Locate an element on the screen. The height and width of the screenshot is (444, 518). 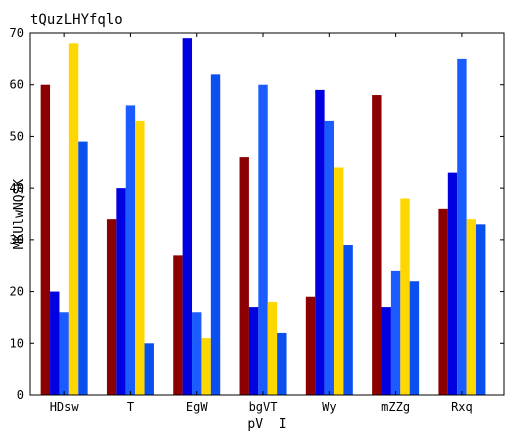
x-tick-label: T is located at coordinates (130, 407).